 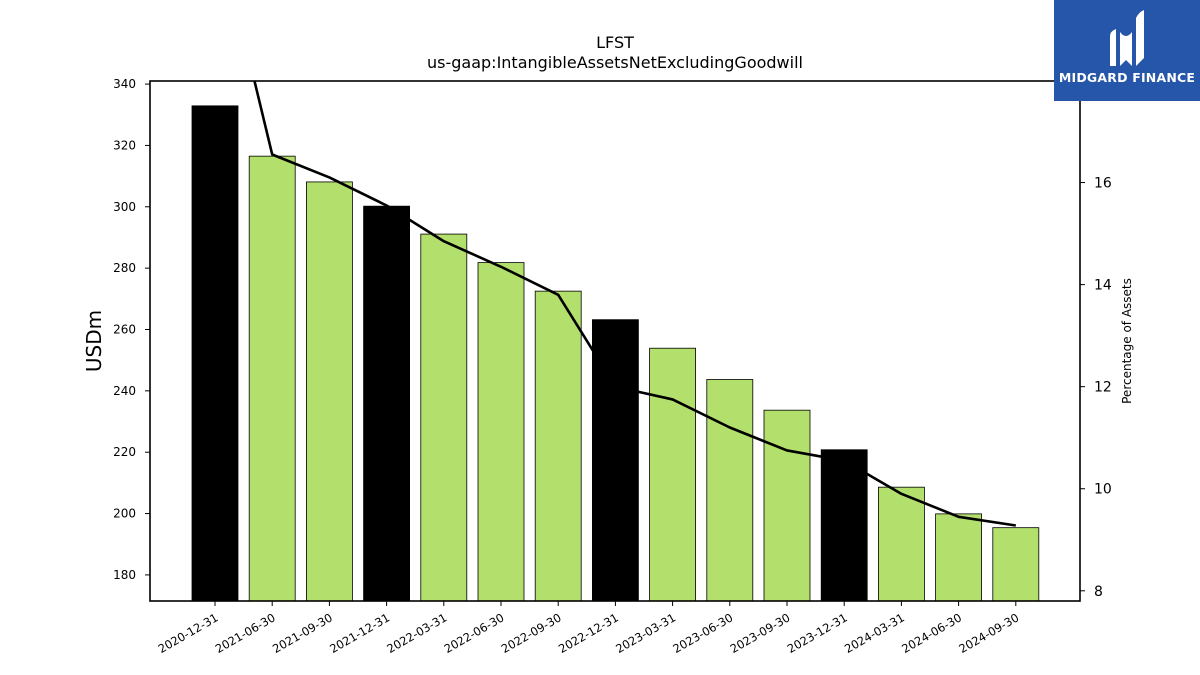 I want to click on x-tick-label: 2023-06-30, so click(x=702, y=633).